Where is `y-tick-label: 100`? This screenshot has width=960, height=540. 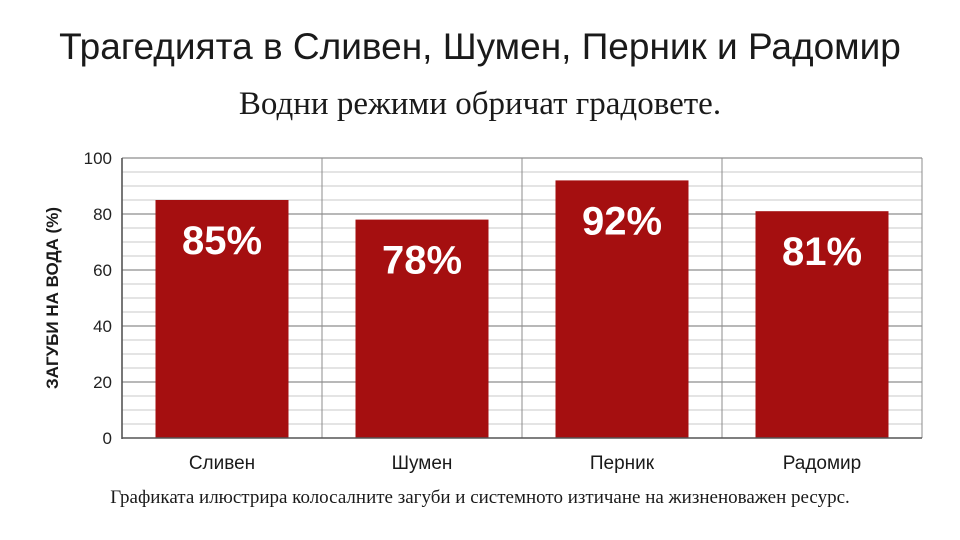
y-tick-label: 100 is located at coordinates (98, 158).